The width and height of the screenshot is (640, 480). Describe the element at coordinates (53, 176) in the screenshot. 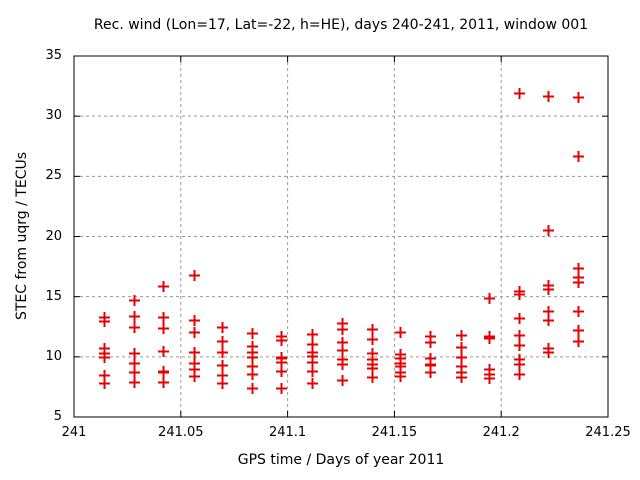

I see `y-tick-label: 25` at that location.